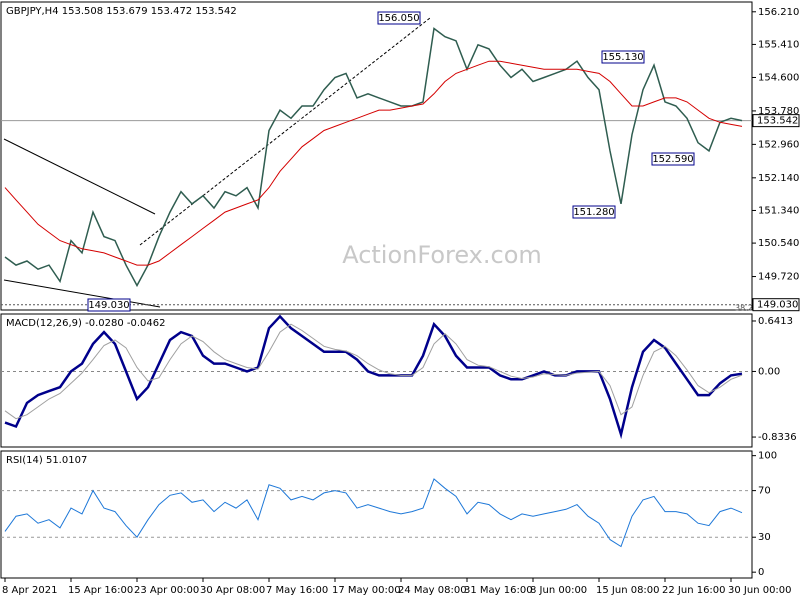 The image size is (800, 600). I want to click on annotation: 149.030, so click(108, 305).